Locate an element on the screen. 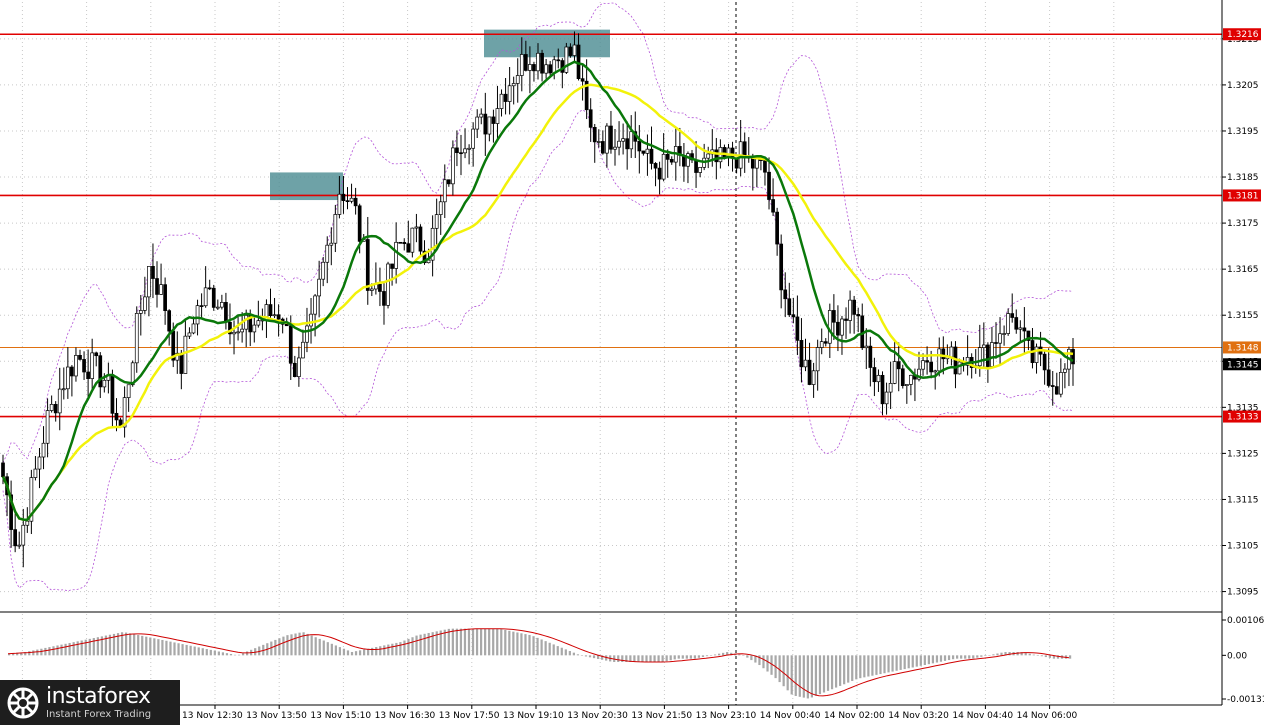 This screenshot has width=1264, height=725. level-tag-label: 1.3148 is located at coordinates (1243, 348).